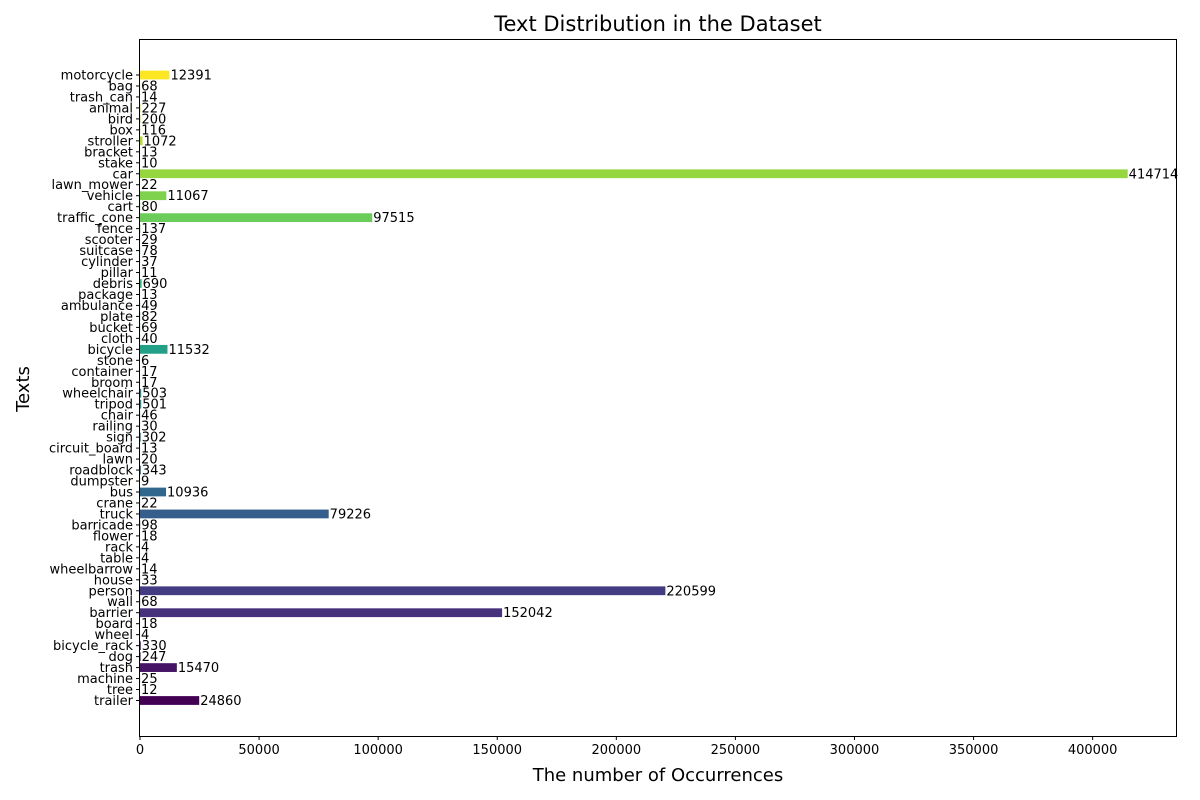  What do you see at coordinates (657, 24) in the screenshot?
I see `chart-title: Text Distribution in the Dataset` at bounding box center [657, 24].